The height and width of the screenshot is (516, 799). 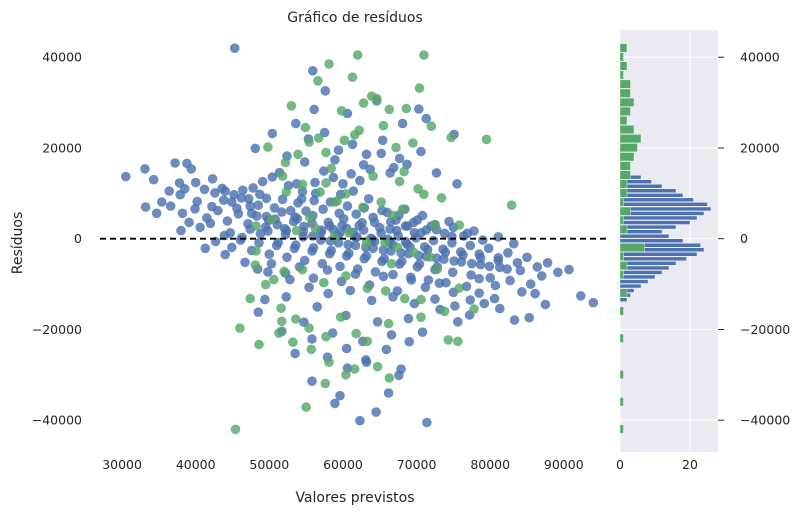 What do you see at coordinates (760, 148) in the screenshot?
I see `histogram-y-tick-label: 20000` at bounding box center [760, 148].